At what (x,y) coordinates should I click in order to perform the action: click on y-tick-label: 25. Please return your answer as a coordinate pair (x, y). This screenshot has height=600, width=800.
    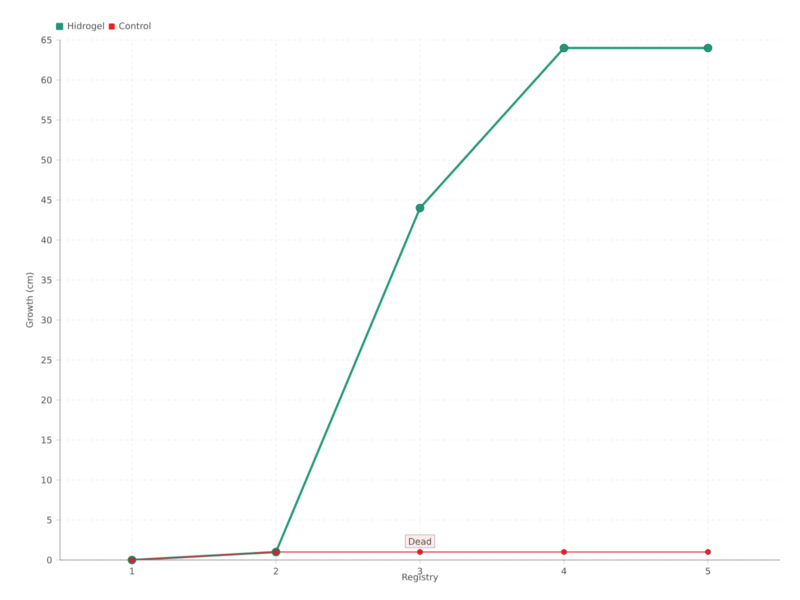
    Looking at the image, I should click on (46, 360).